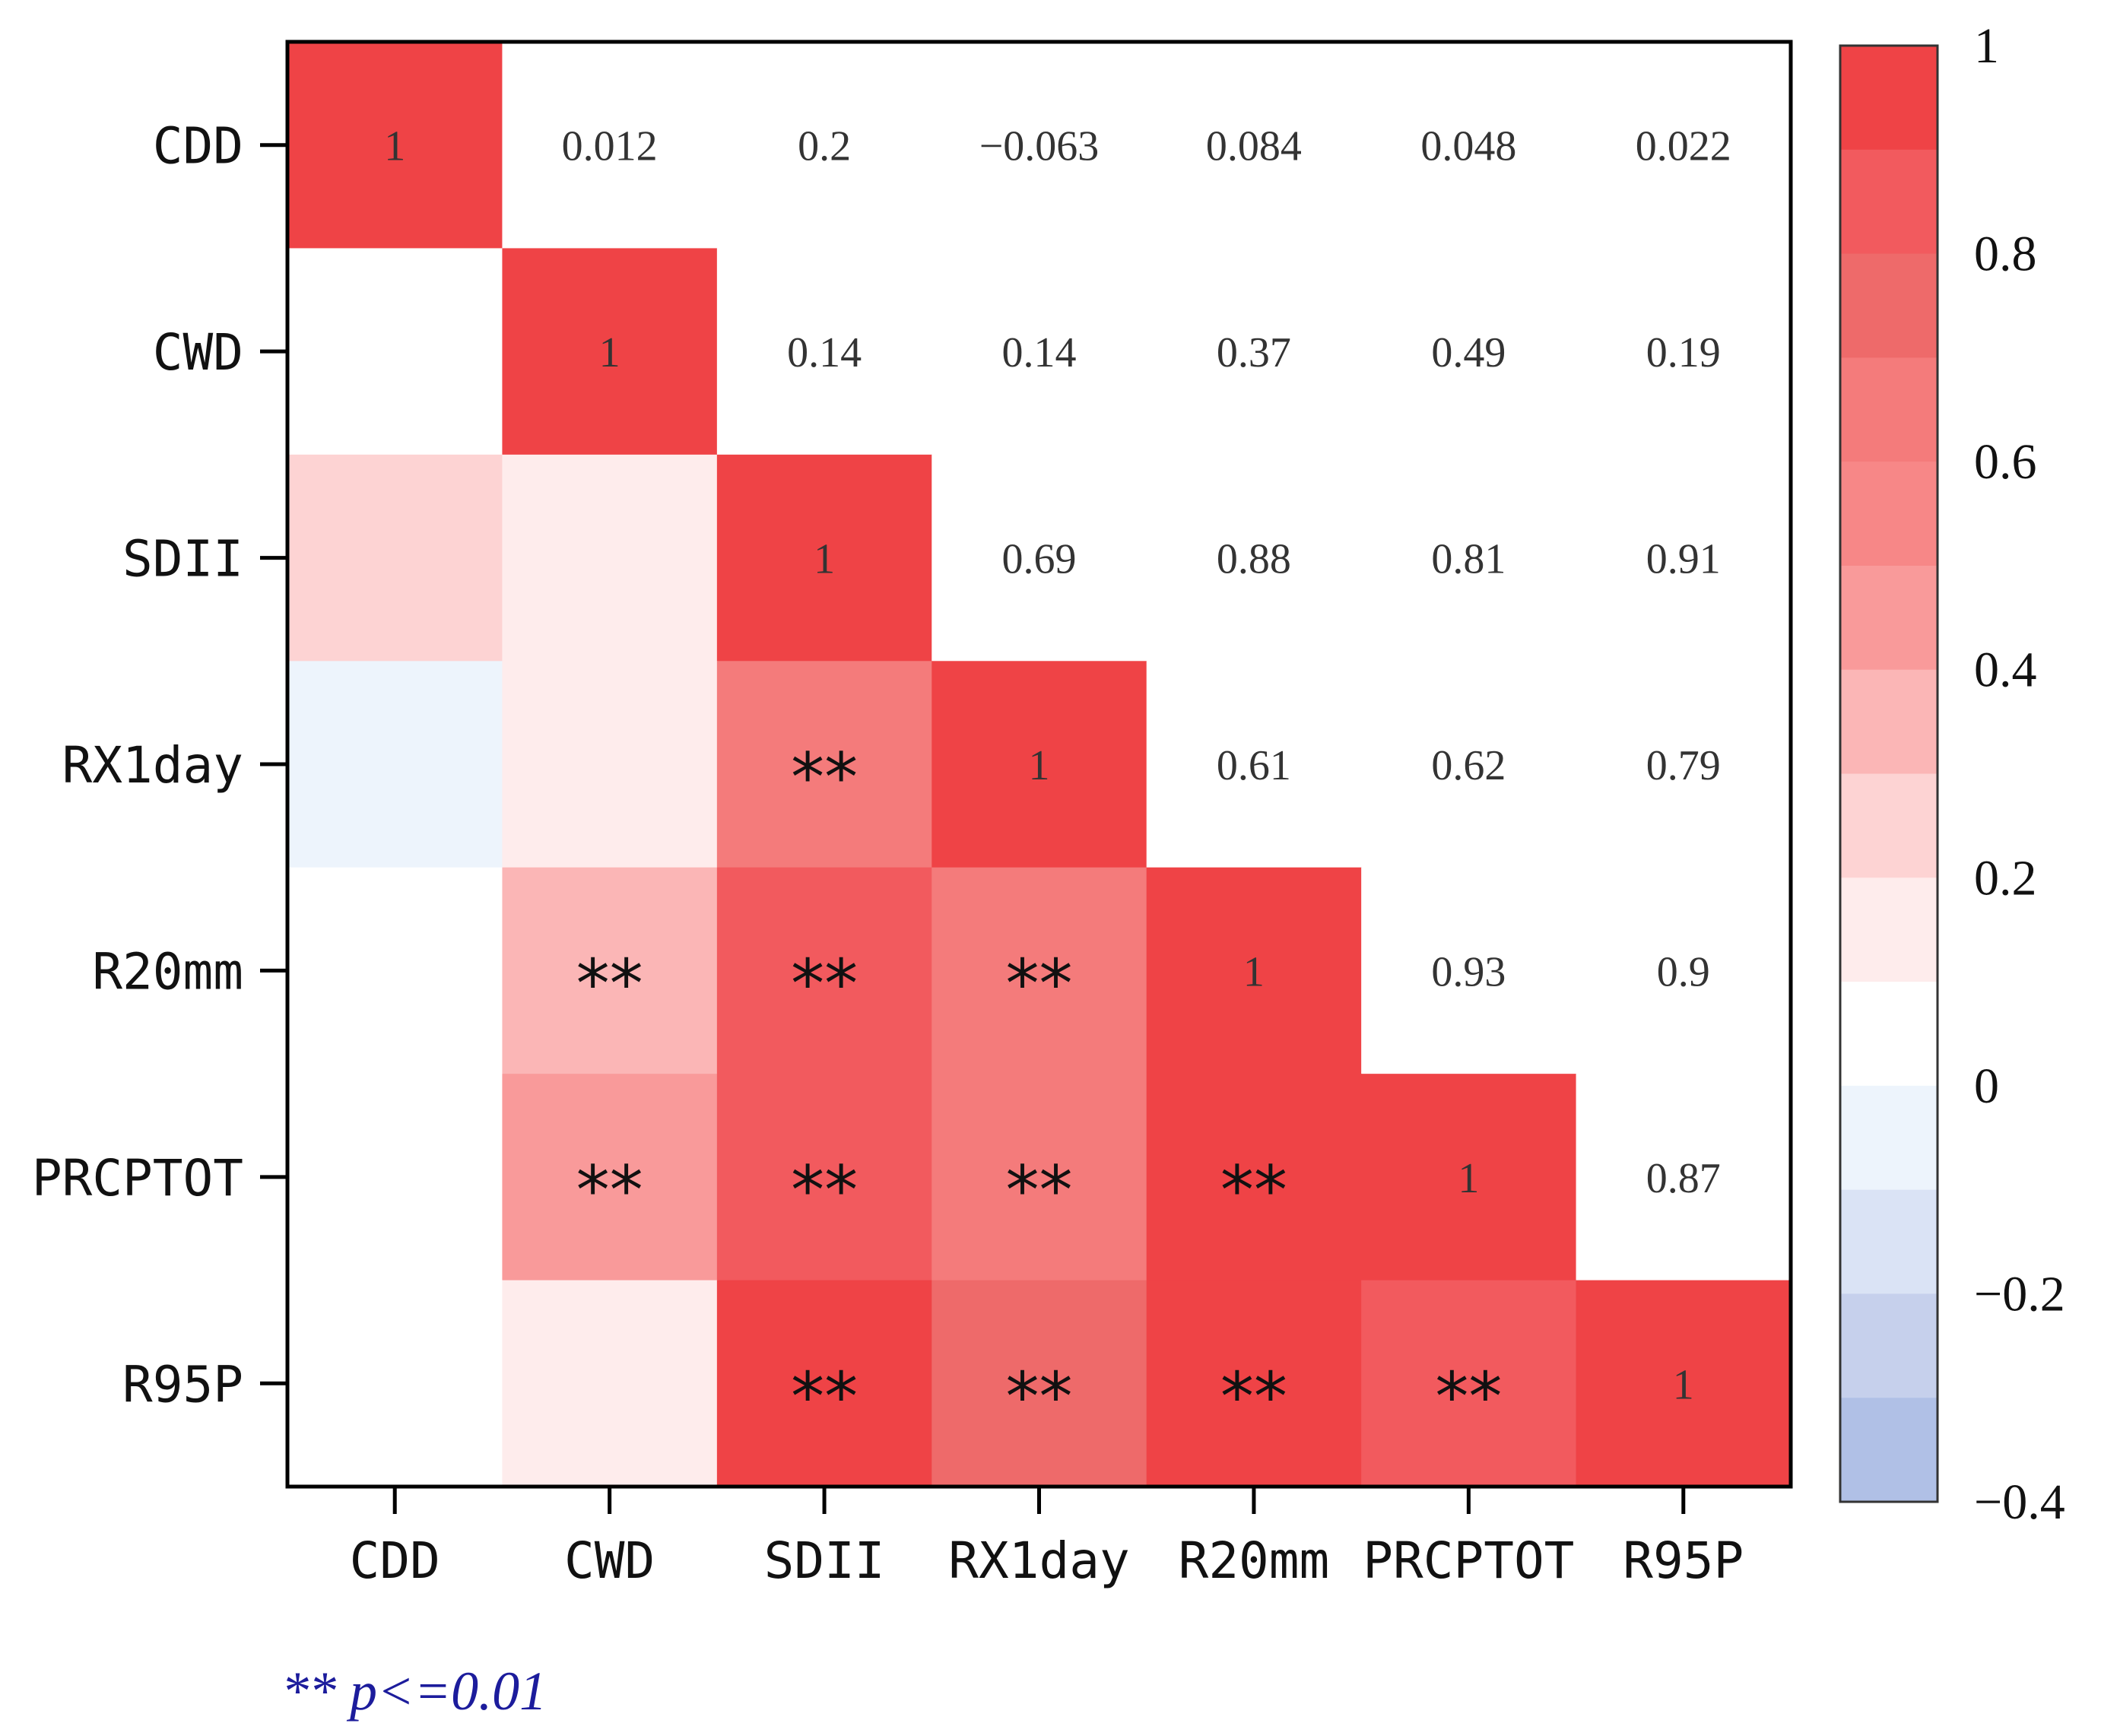  I want to click on correlation-value-label: 0.012, so click(610, 146).